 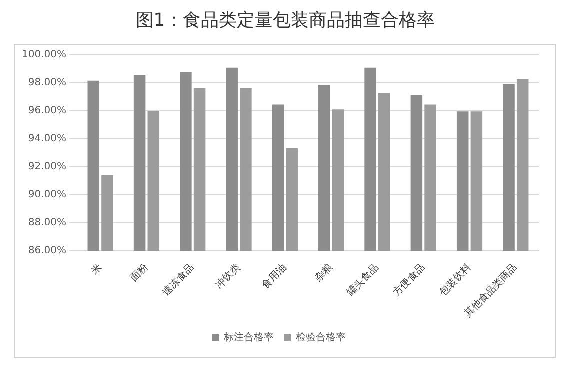 I want to click on y-tick-label: 88.00%, so click(x=47, y=223).